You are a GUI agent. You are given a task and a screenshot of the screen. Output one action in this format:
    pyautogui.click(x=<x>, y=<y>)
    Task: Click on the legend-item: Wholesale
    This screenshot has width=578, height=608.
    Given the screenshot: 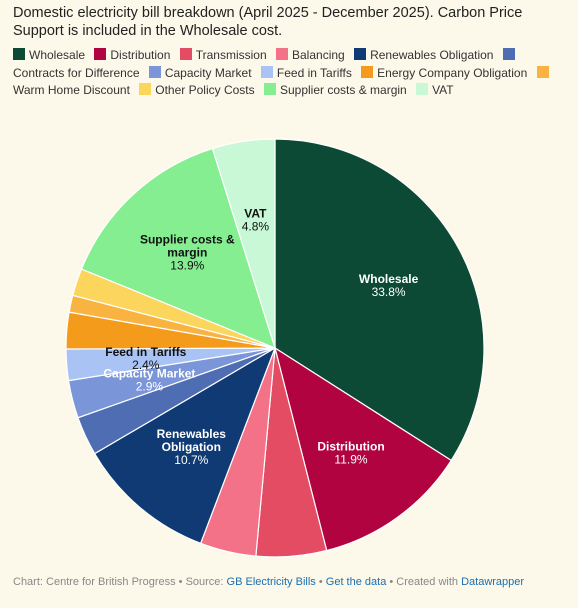 What is the action you would take?
    pyautogui.click(x=49, y=55)
    